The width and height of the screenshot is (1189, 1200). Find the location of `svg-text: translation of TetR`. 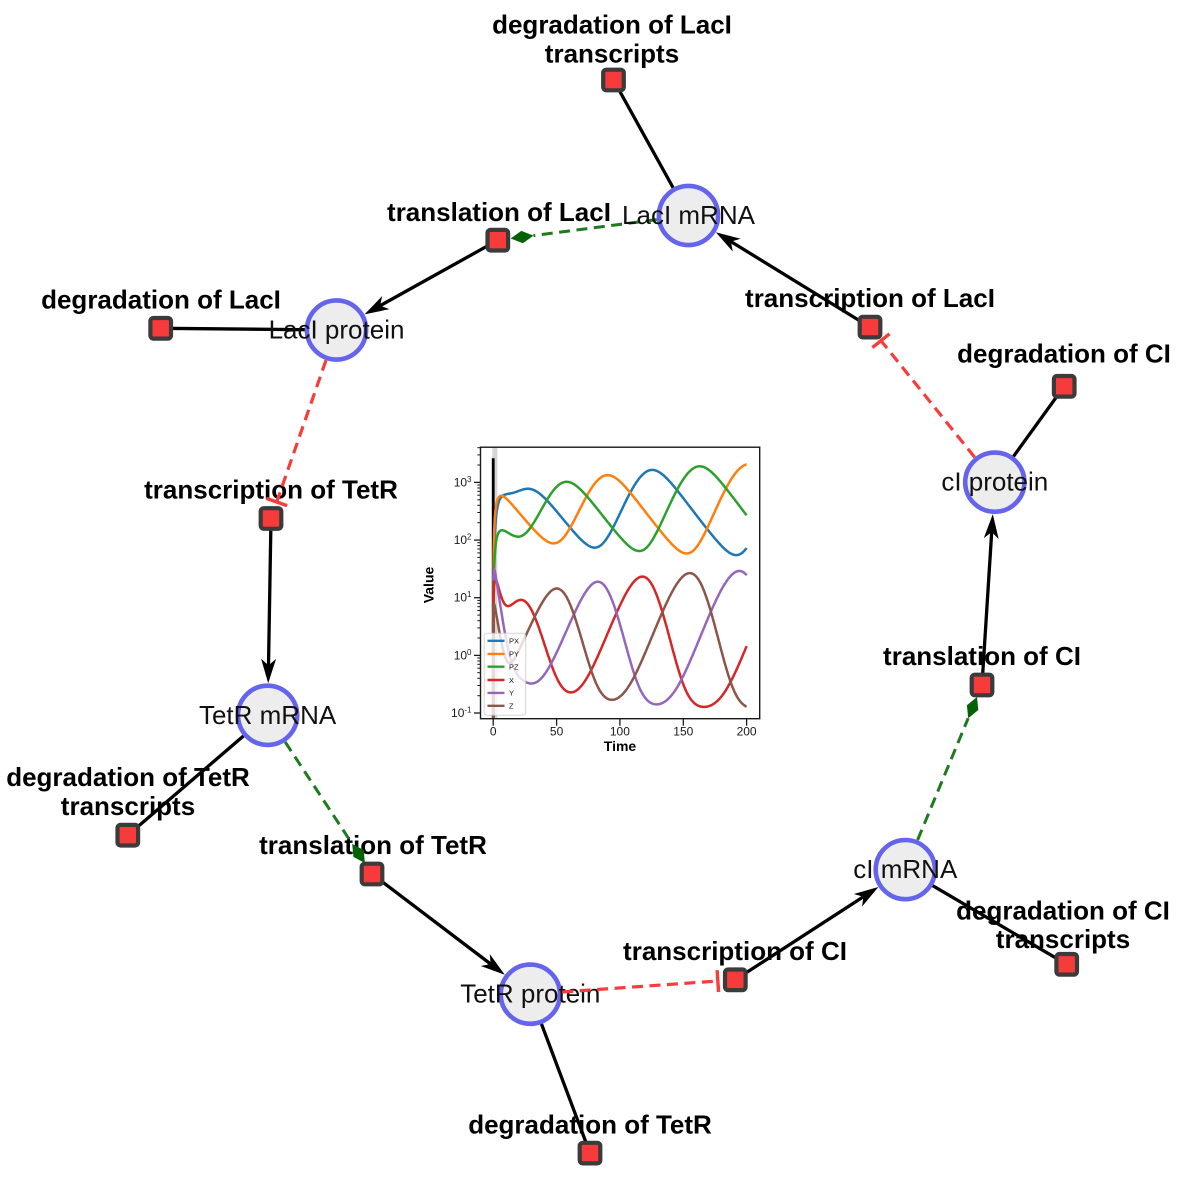

svg-text: translation of TetR is located at coordinates (373, 845).